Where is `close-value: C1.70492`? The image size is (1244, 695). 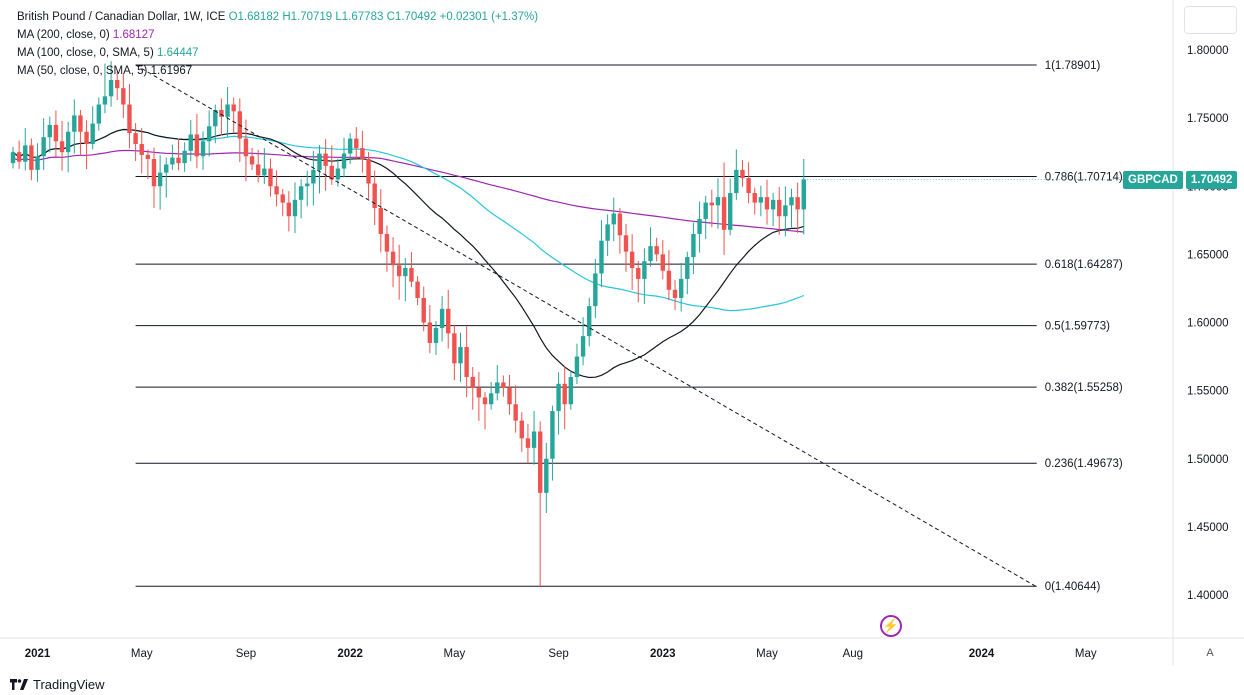 close-value: C1.70492 is located at coordinates (411, 17).